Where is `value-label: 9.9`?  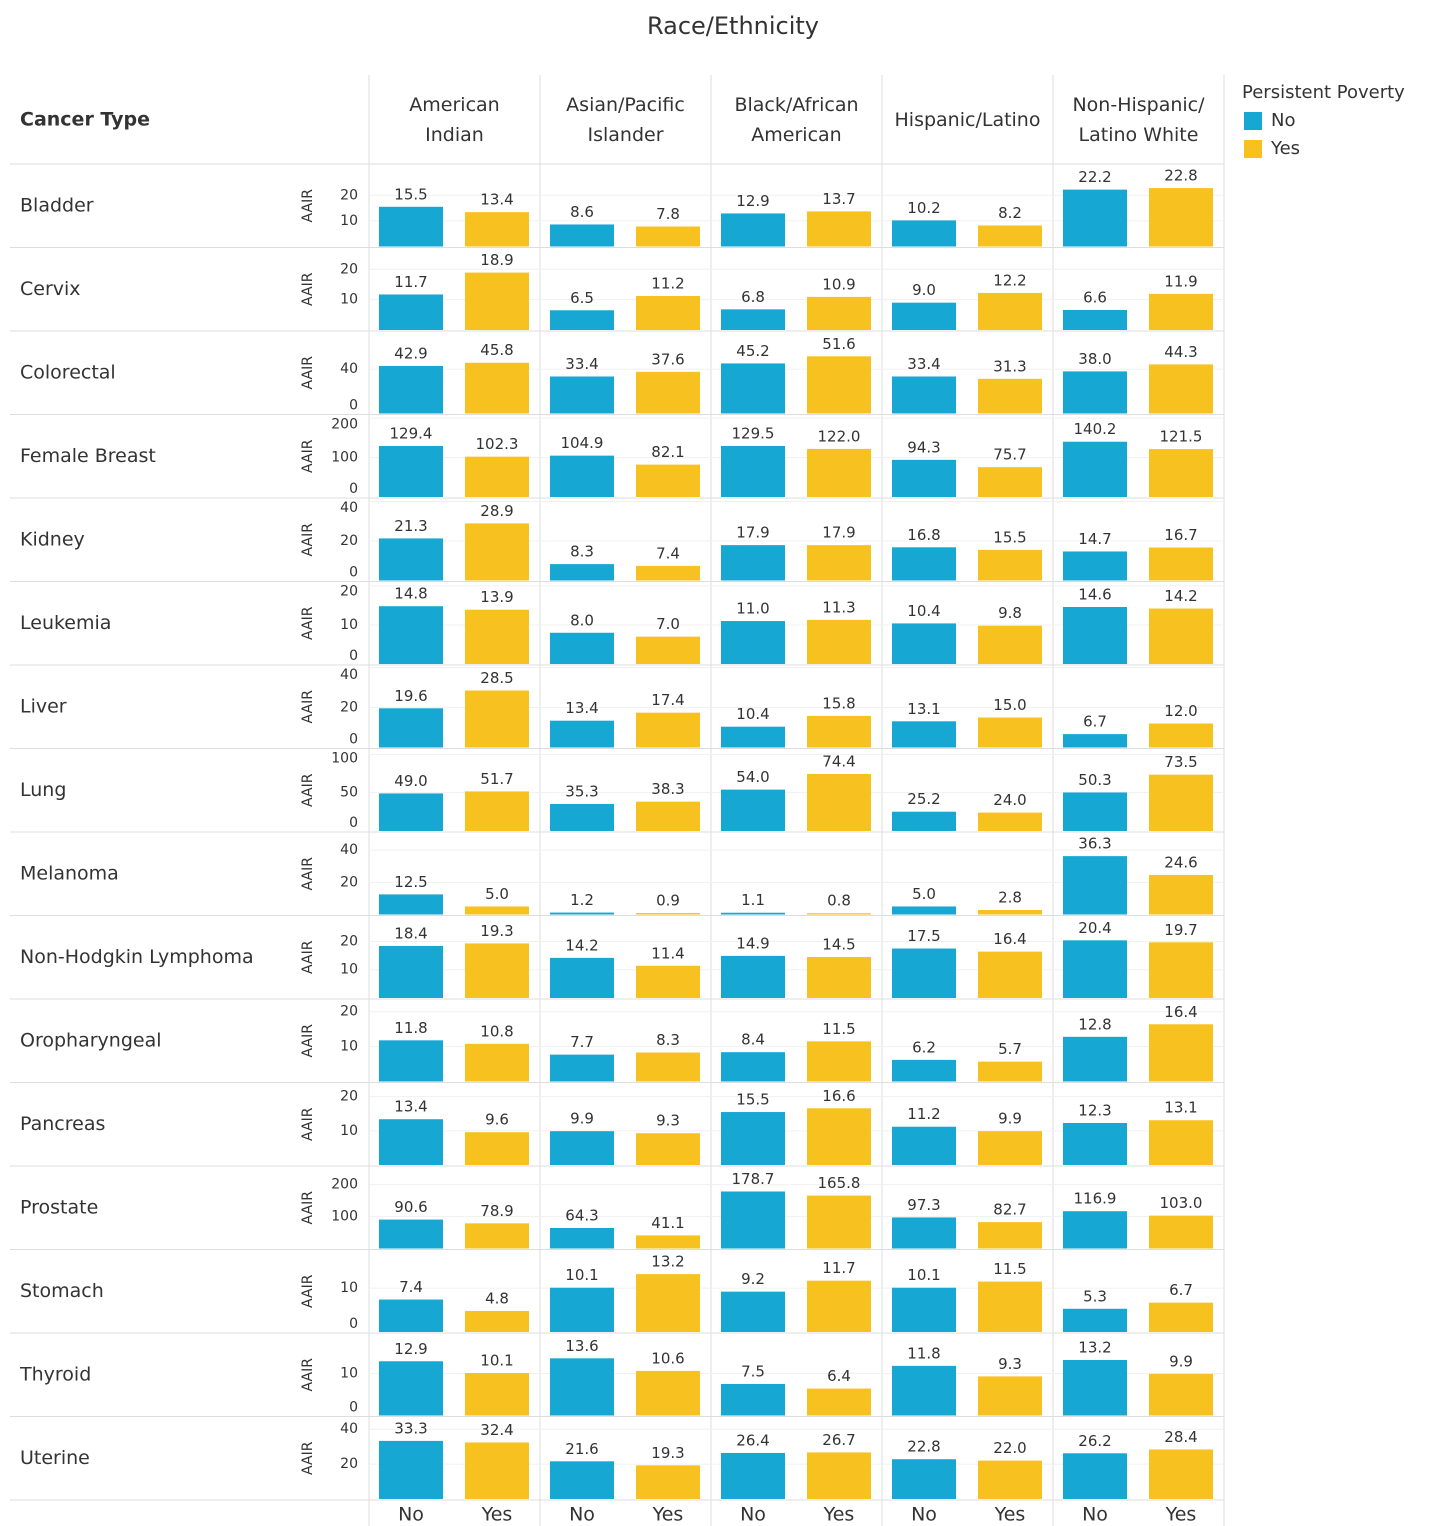
value-label: 9.9 is located at coordinates (582, 1119).